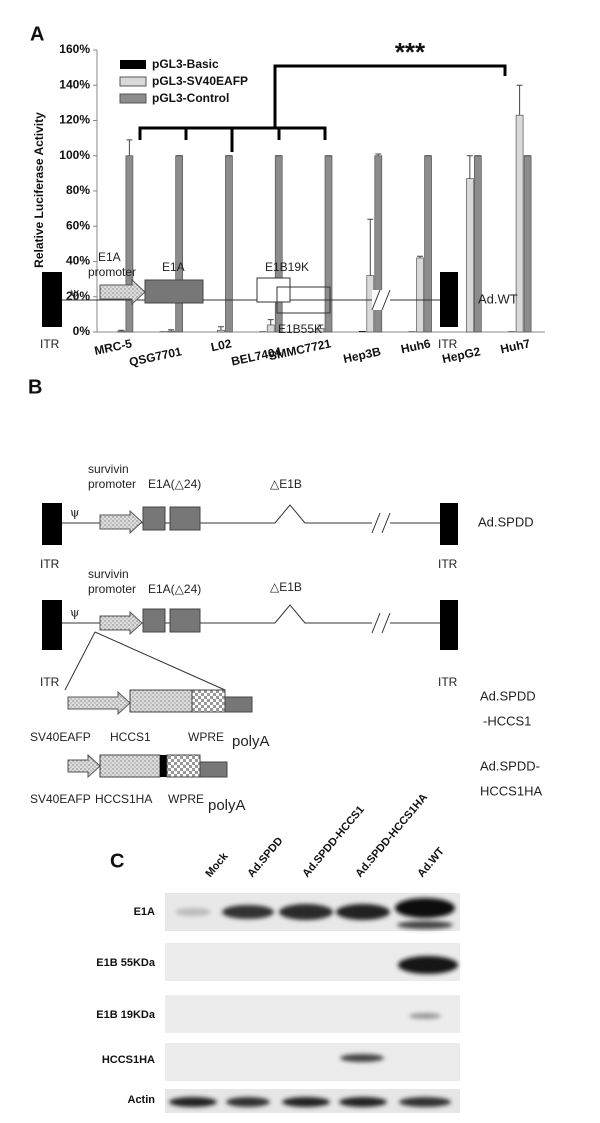 The width and height of the screenshot is (600, 1123). I want to click on panel-label: B, so click(35, 387).